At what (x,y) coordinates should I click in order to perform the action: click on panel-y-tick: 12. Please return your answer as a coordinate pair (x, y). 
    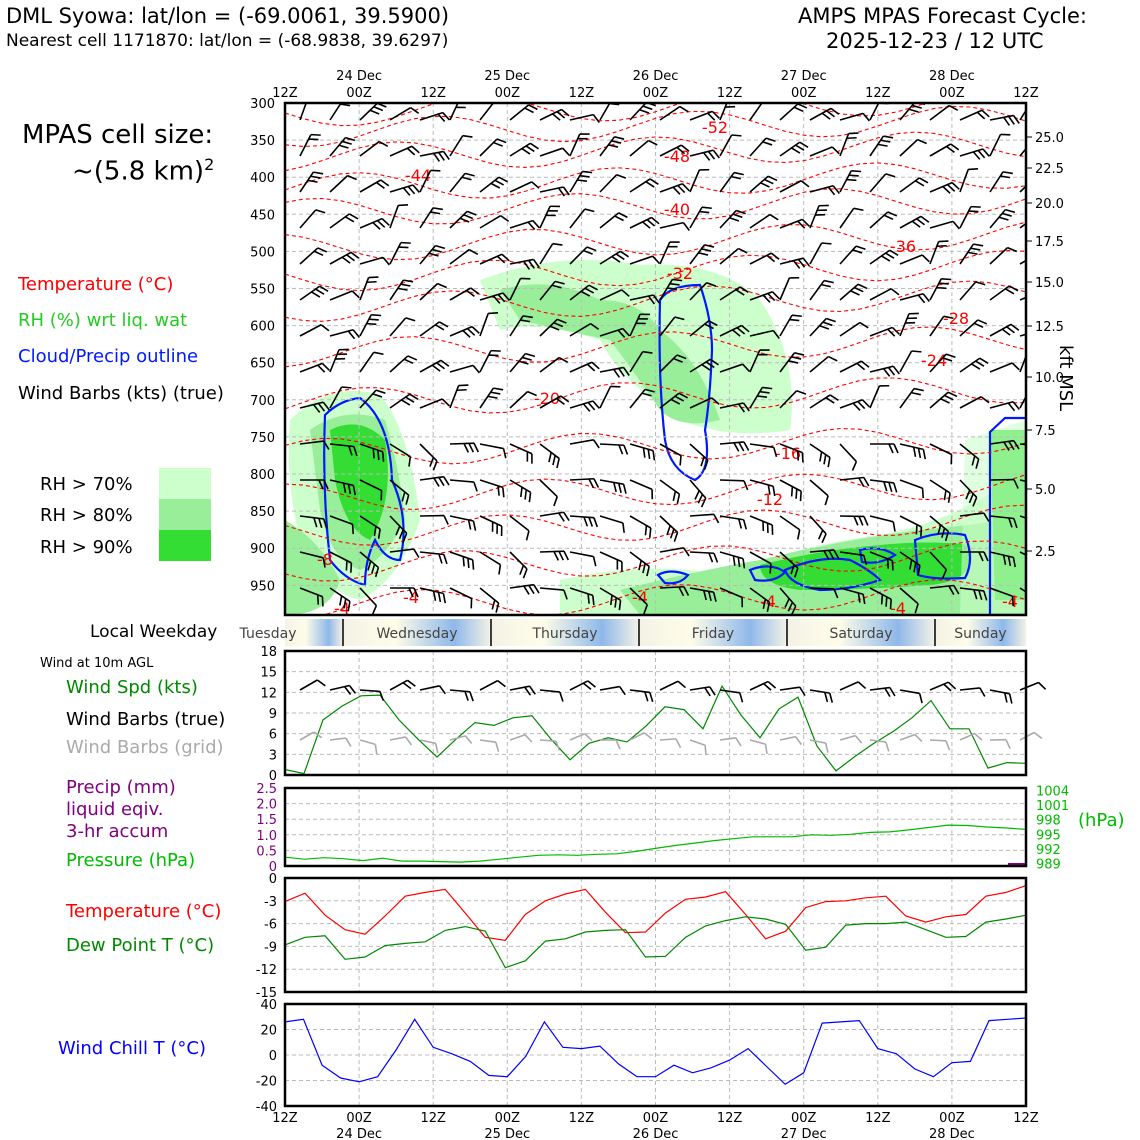
    Looking at the image, I should click on (268, 693).